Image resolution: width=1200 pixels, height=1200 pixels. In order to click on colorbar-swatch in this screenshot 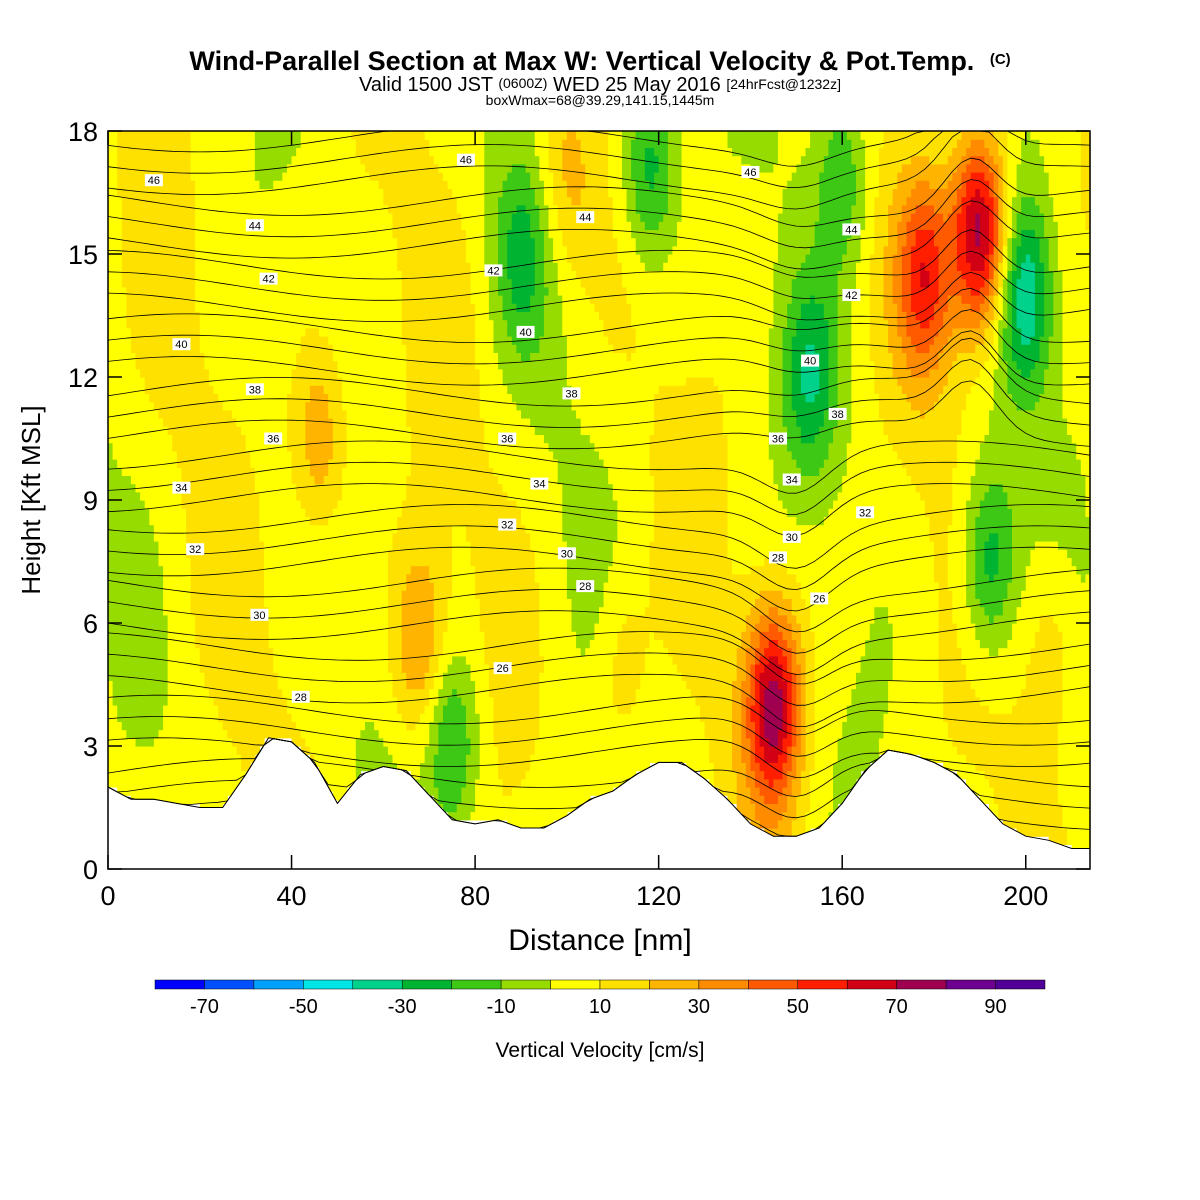, I will do `click(575, 984)`.